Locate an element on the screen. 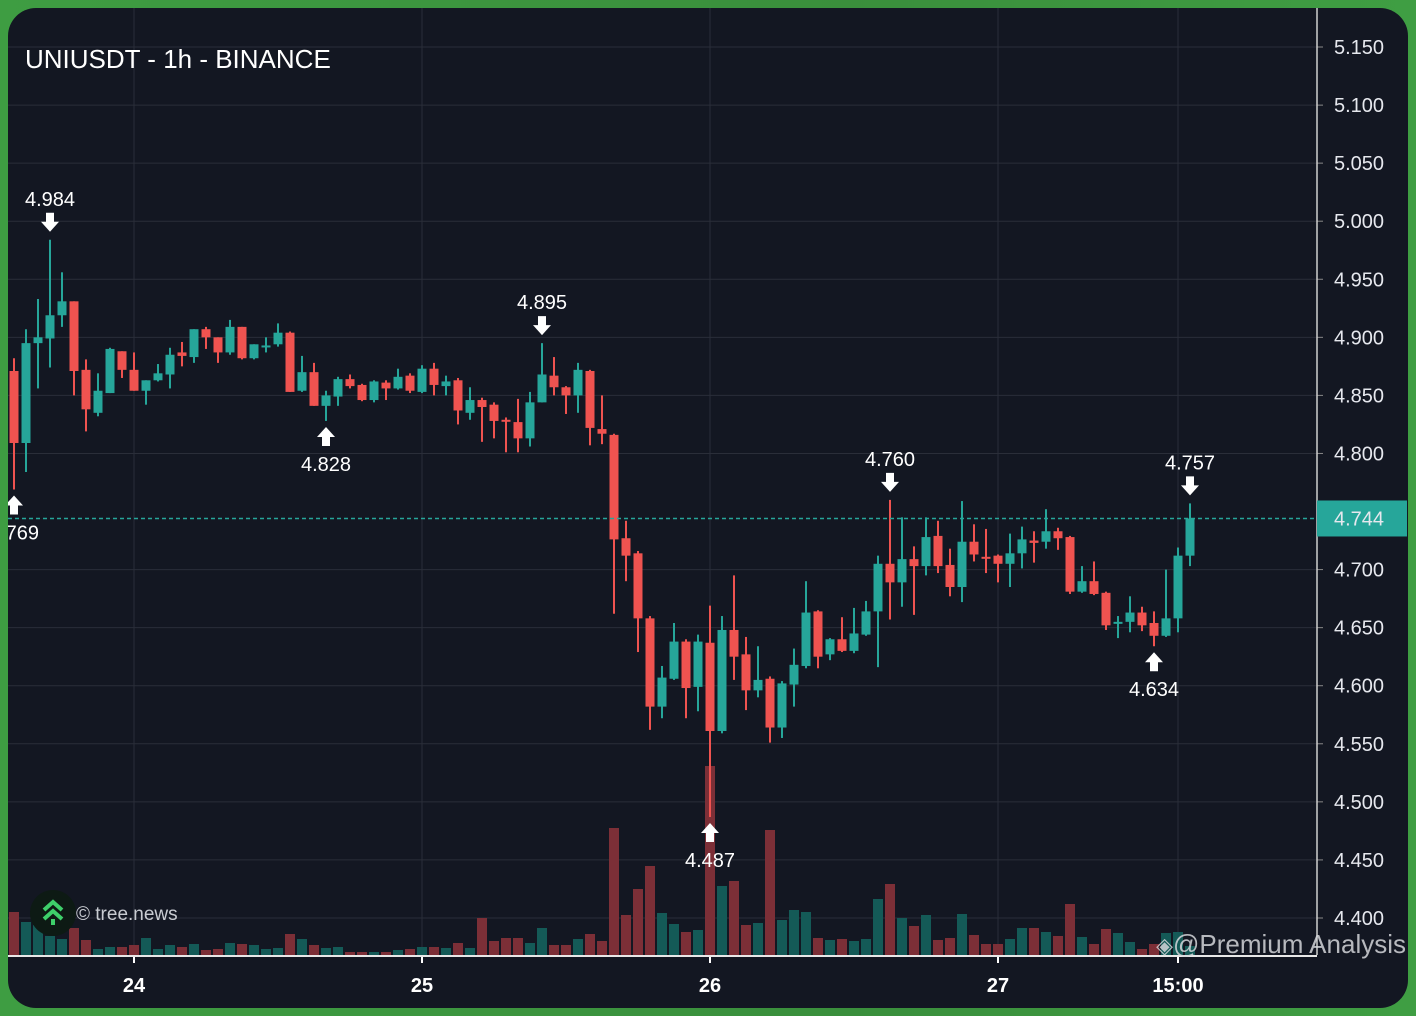  high-label: 4.984 is located at coordinates (50, 200).